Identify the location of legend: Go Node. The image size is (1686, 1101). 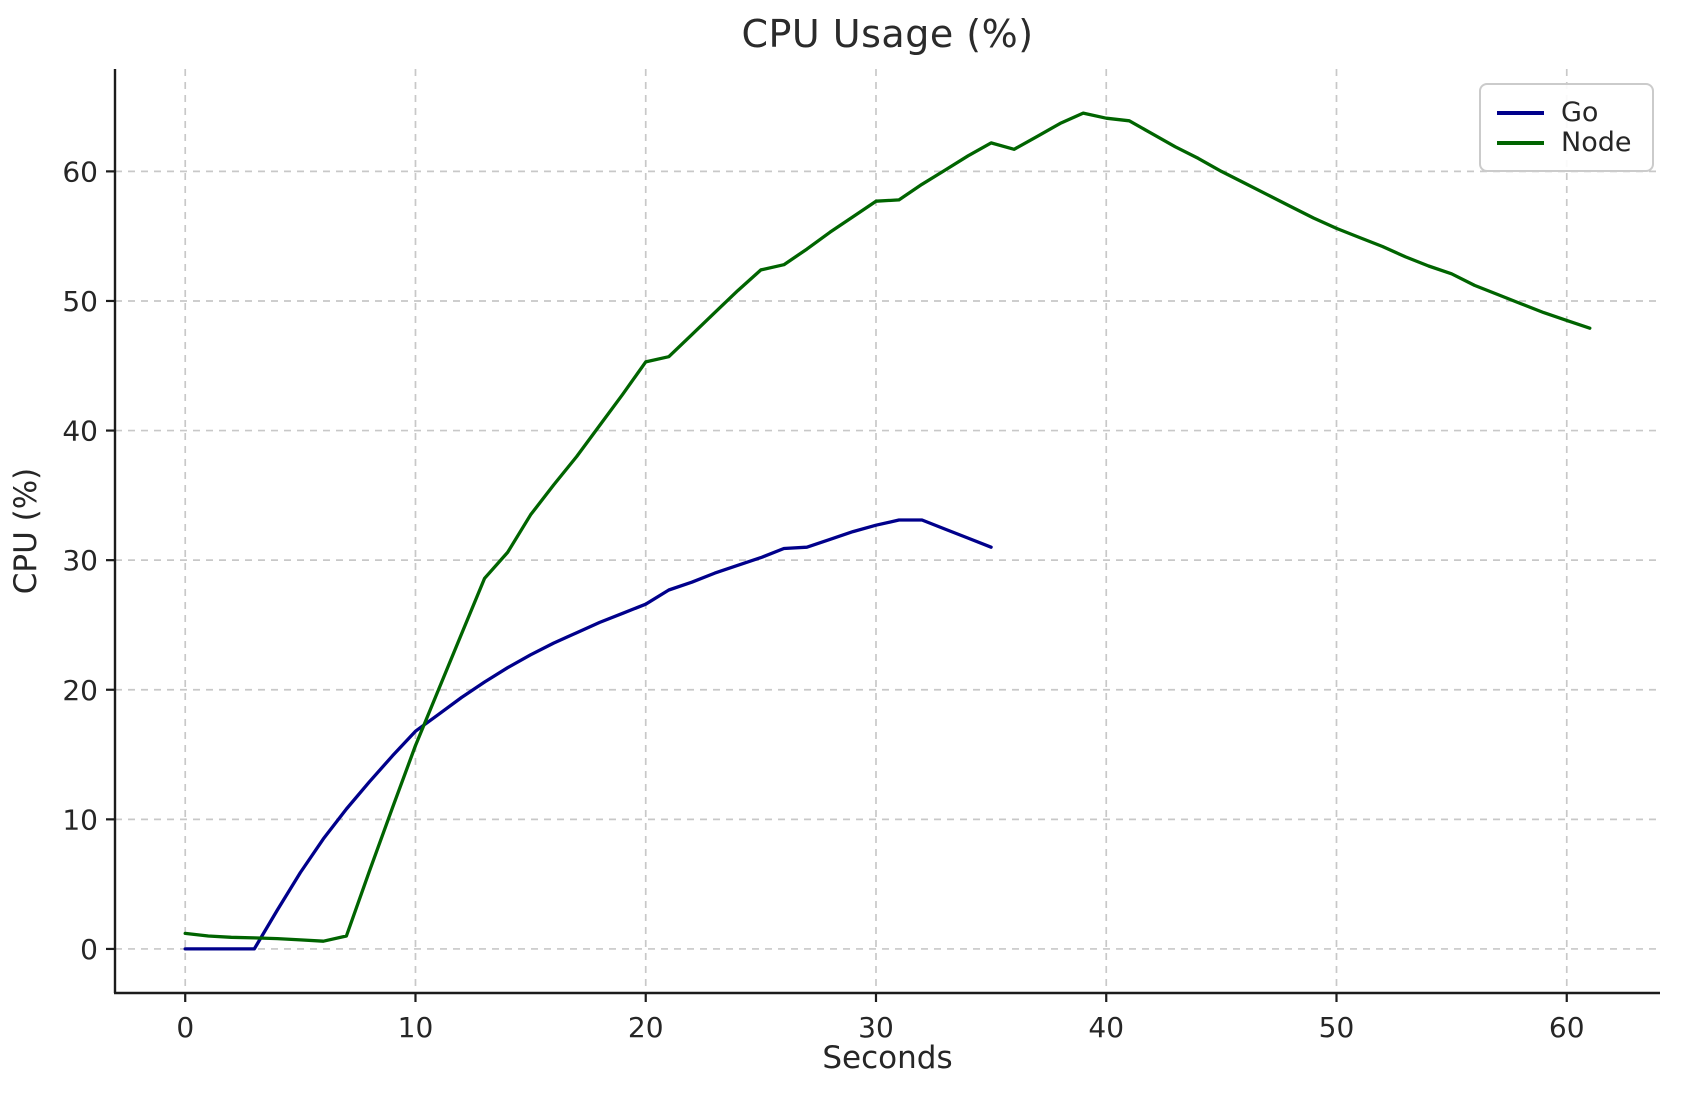
(1566, 127).